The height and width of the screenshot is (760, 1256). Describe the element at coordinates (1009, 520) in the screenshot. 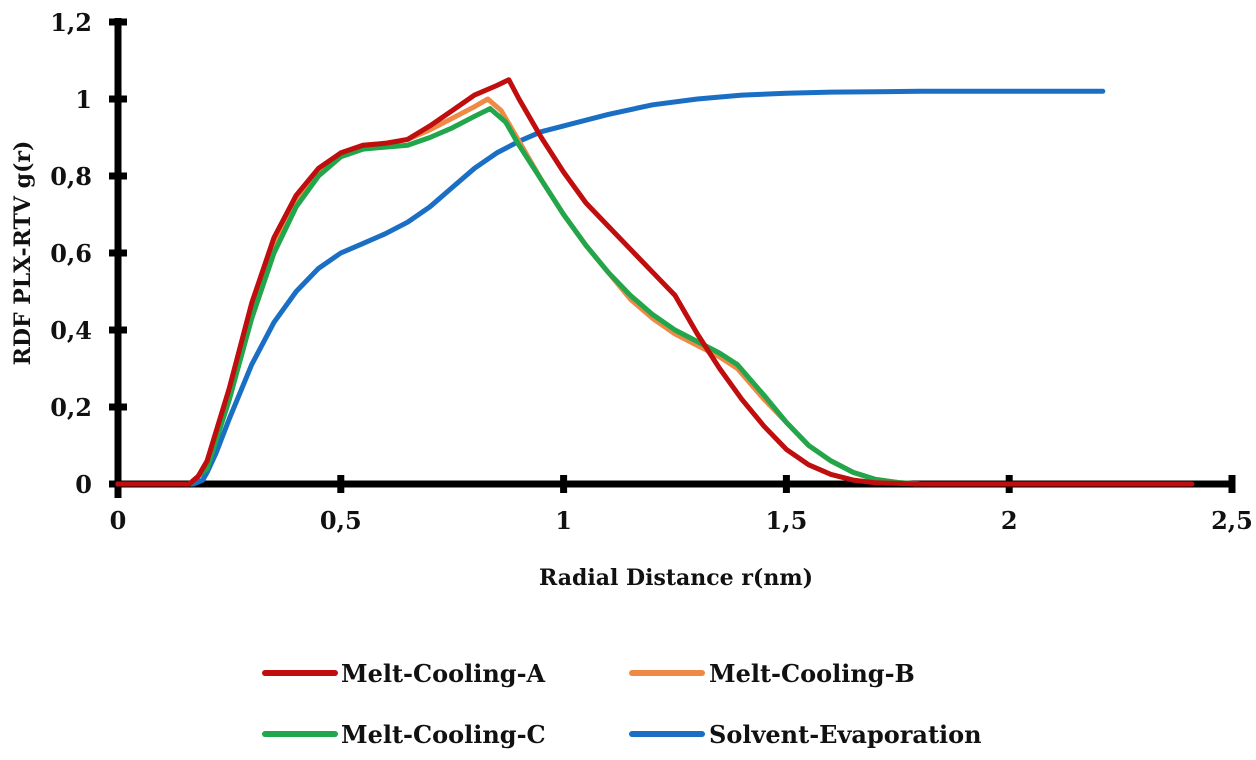

I see `x-tick-label: 2` at that location.